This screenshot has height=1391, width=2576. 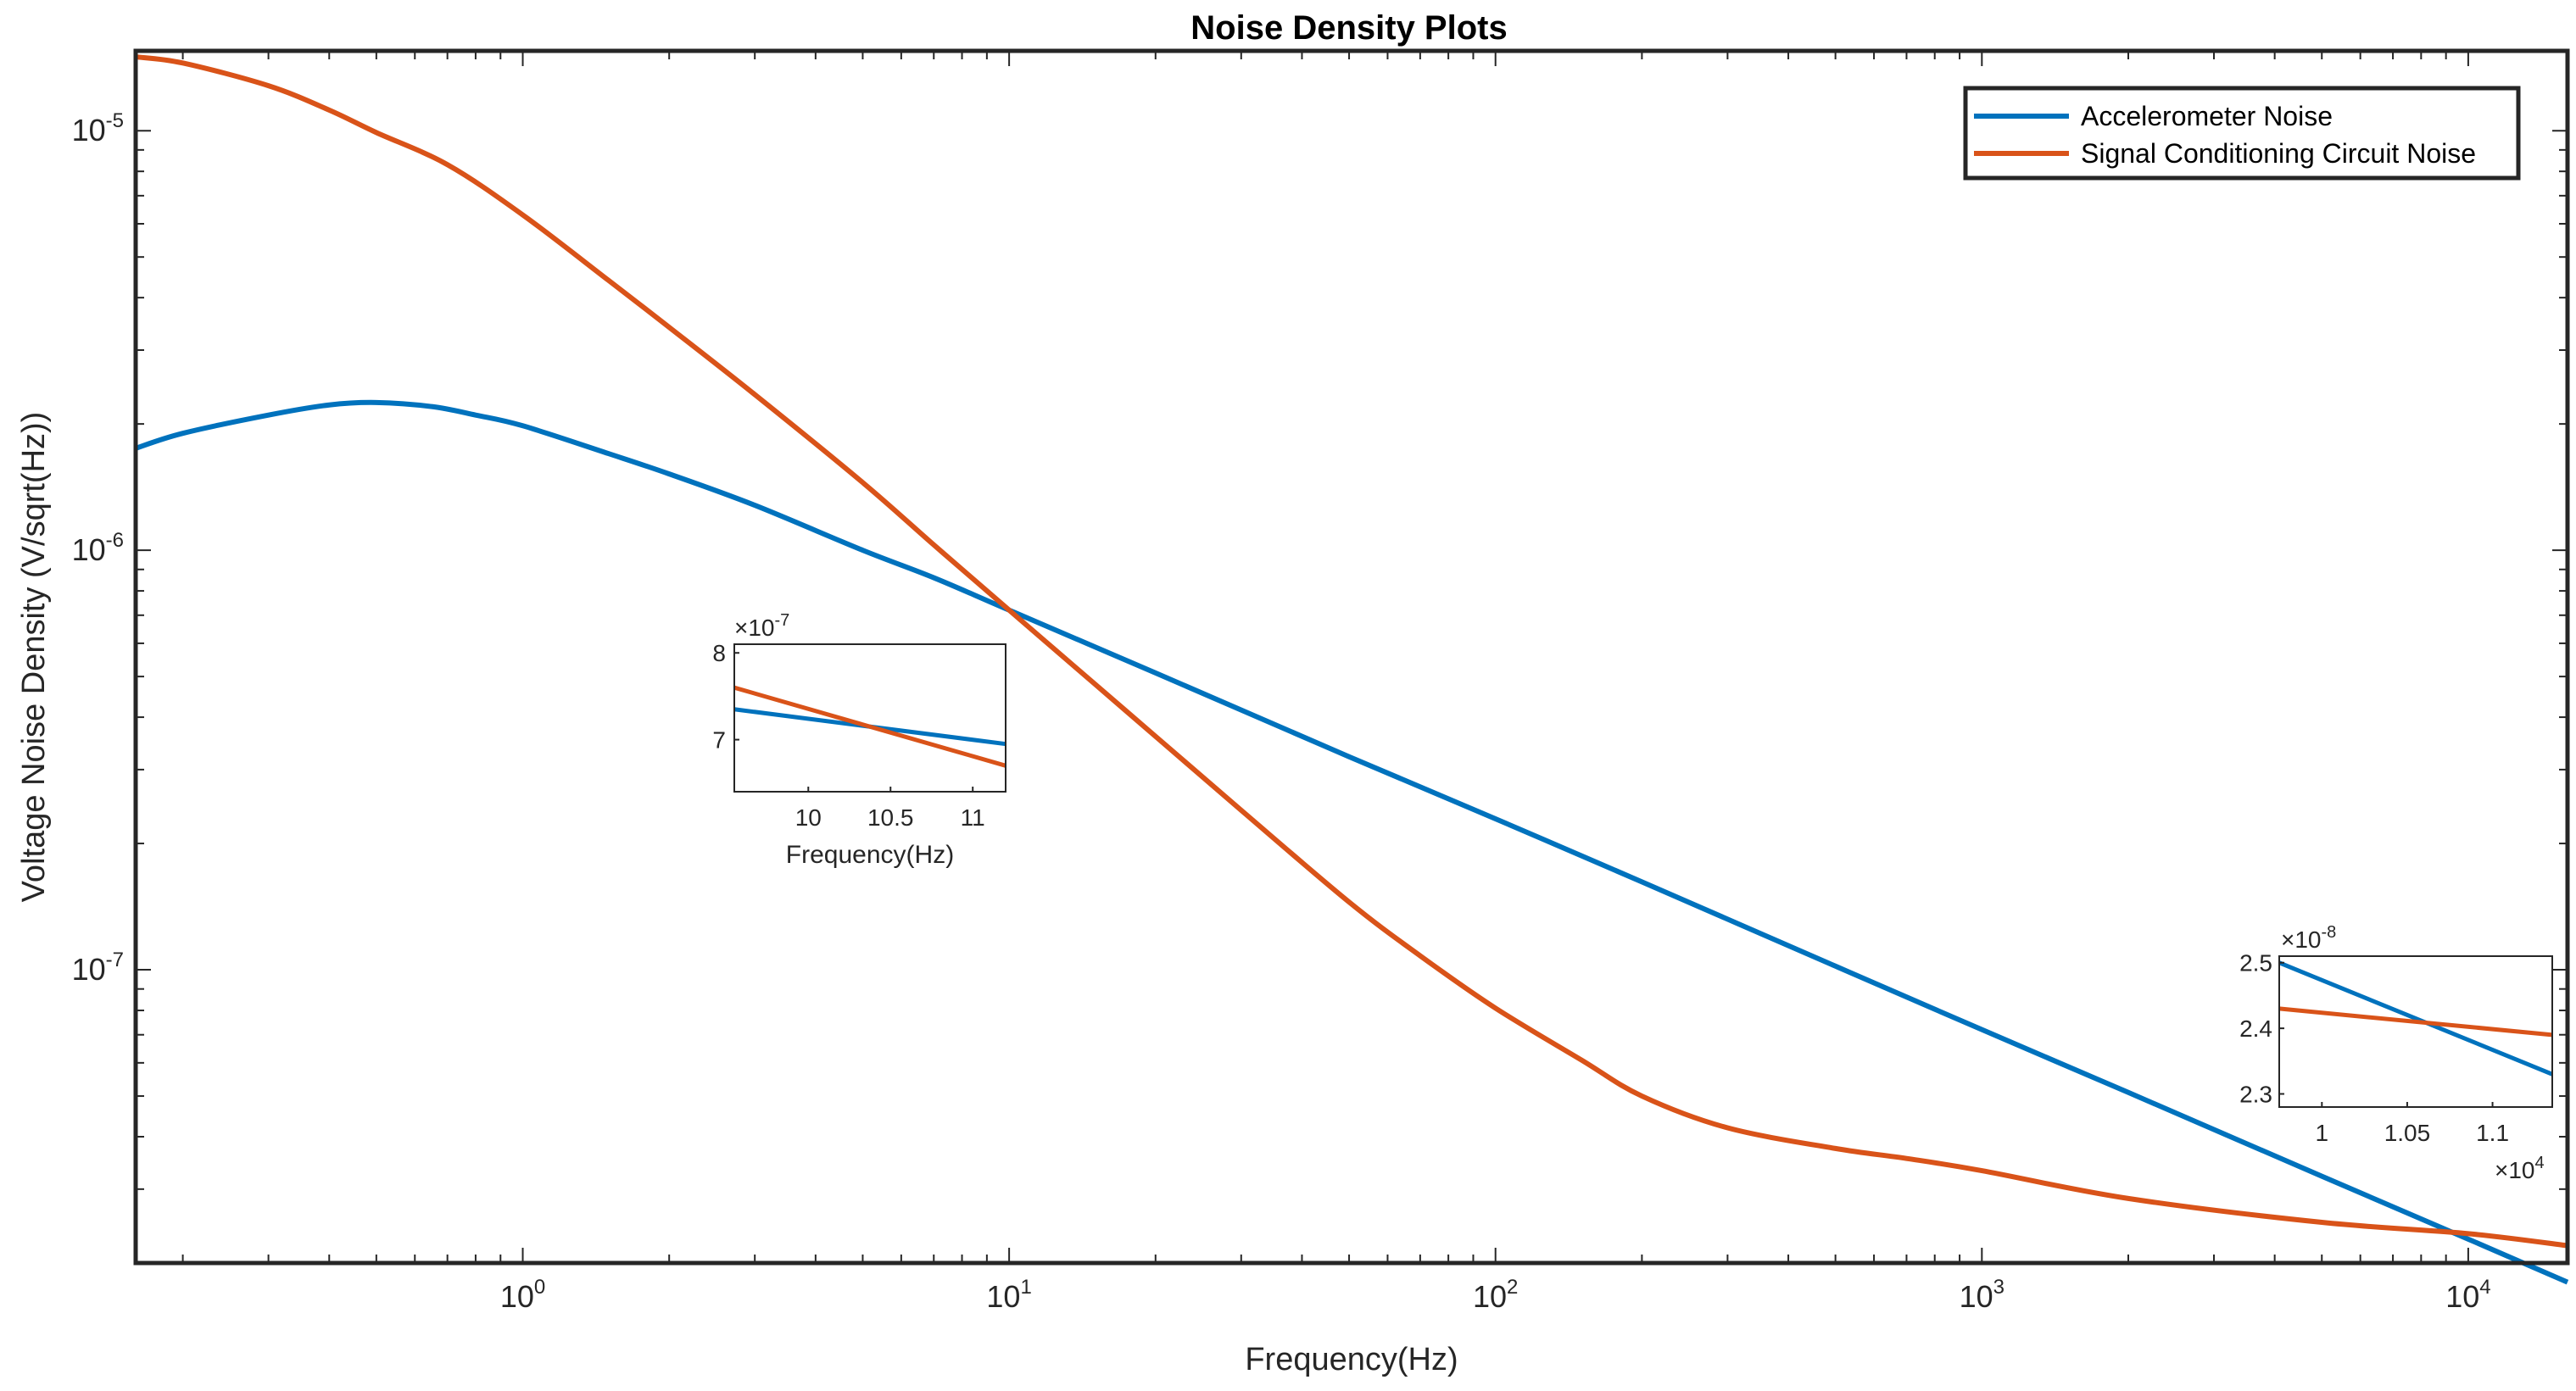 I want to click on inset-crossover-10khz: 1 1.05 1.12.32.42.5 ×10-8 ×10⁴, so click(x=2396, y=1053).